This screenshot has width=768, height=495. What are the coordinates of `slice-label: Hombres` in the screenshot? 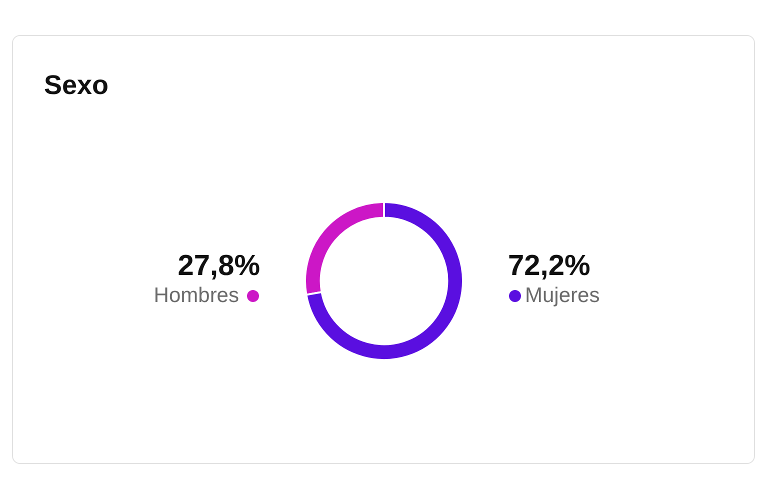 It's located at (196, 296).